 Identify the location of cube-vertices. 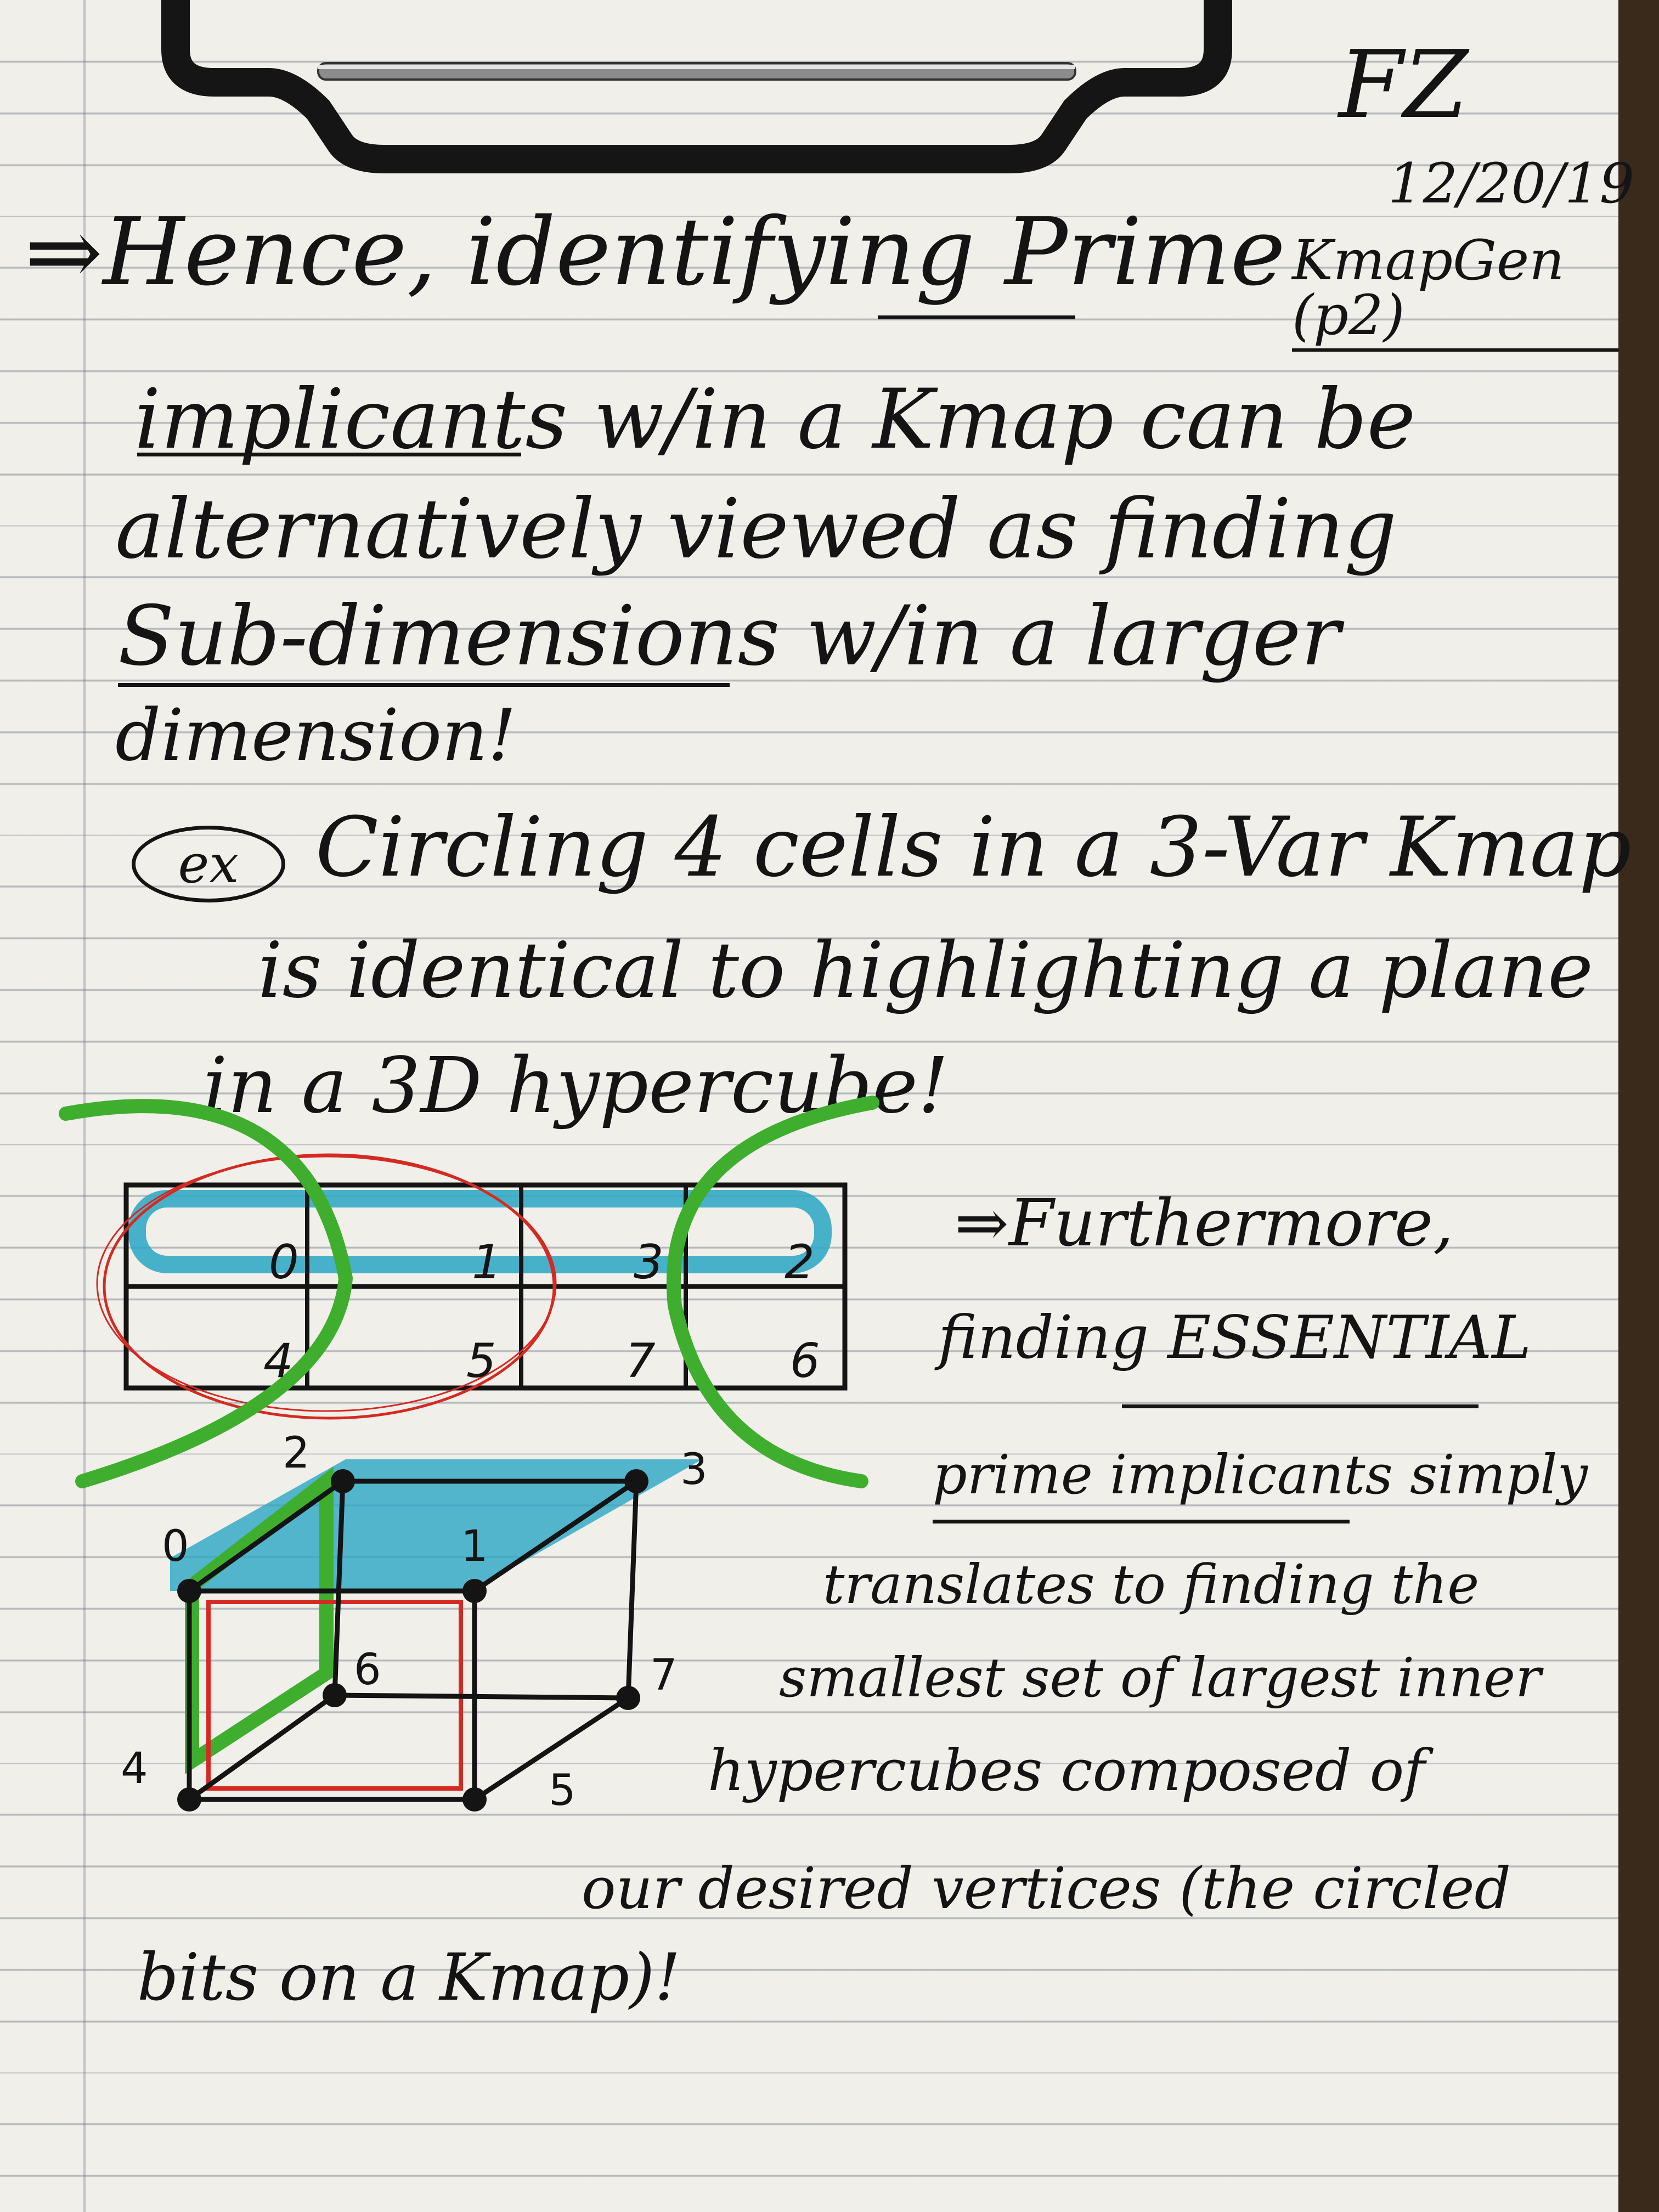
(412, 1641).